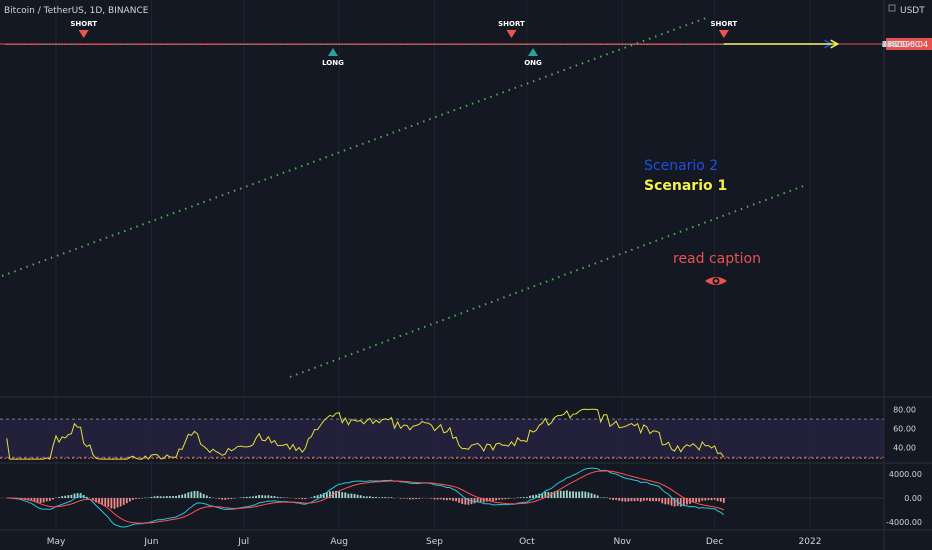 The image size is (932, 550). I want to click on x-tick-label: Jun, so click(150, 542).